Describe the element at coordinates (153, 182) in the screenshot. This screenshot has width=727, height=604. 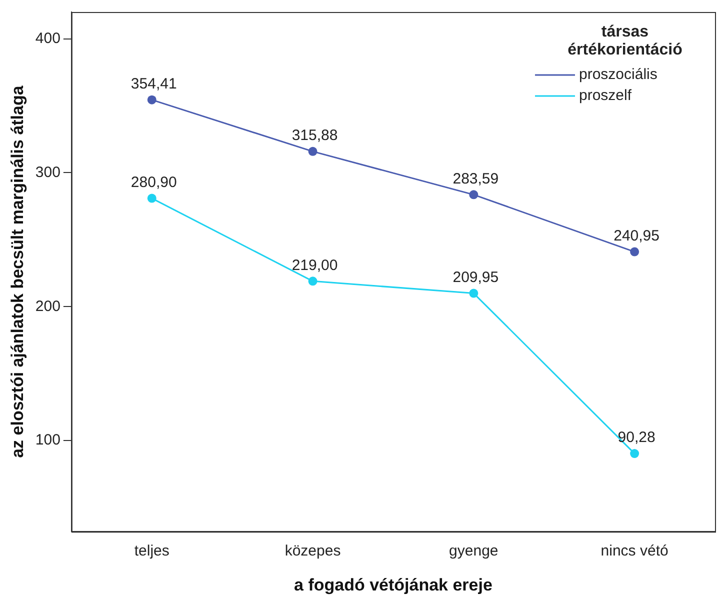
I see `data-label: 280,90` at that location.